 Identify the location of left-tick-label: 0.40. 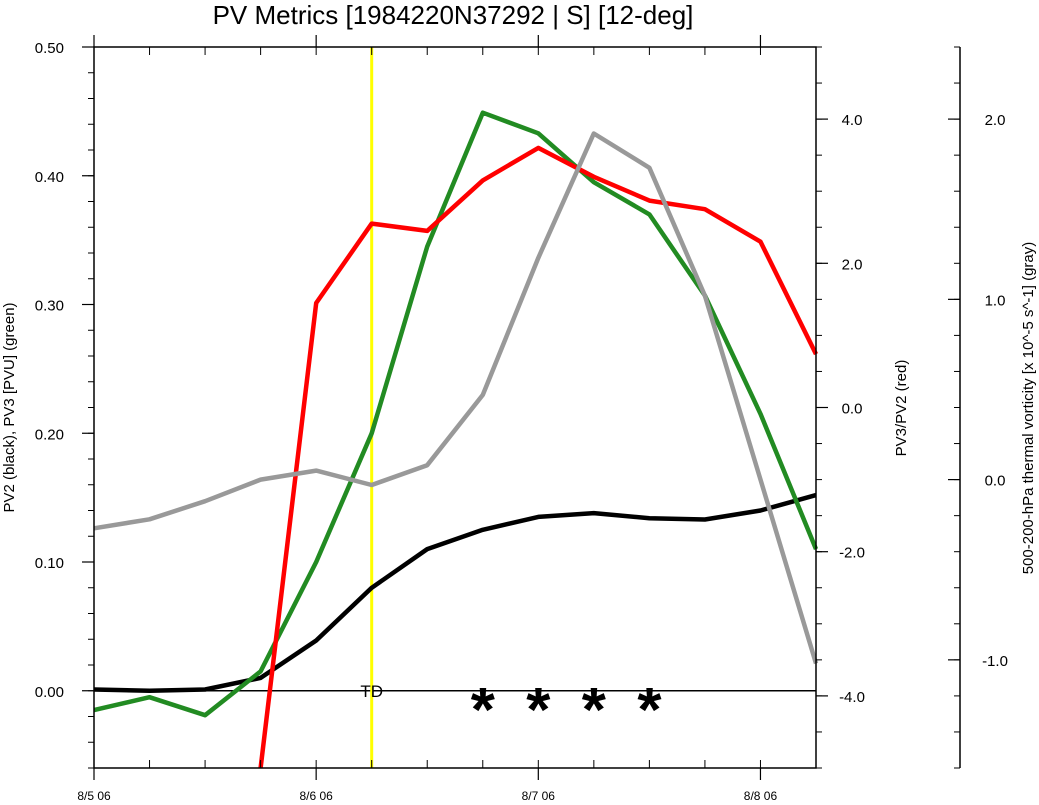
(49, 177).